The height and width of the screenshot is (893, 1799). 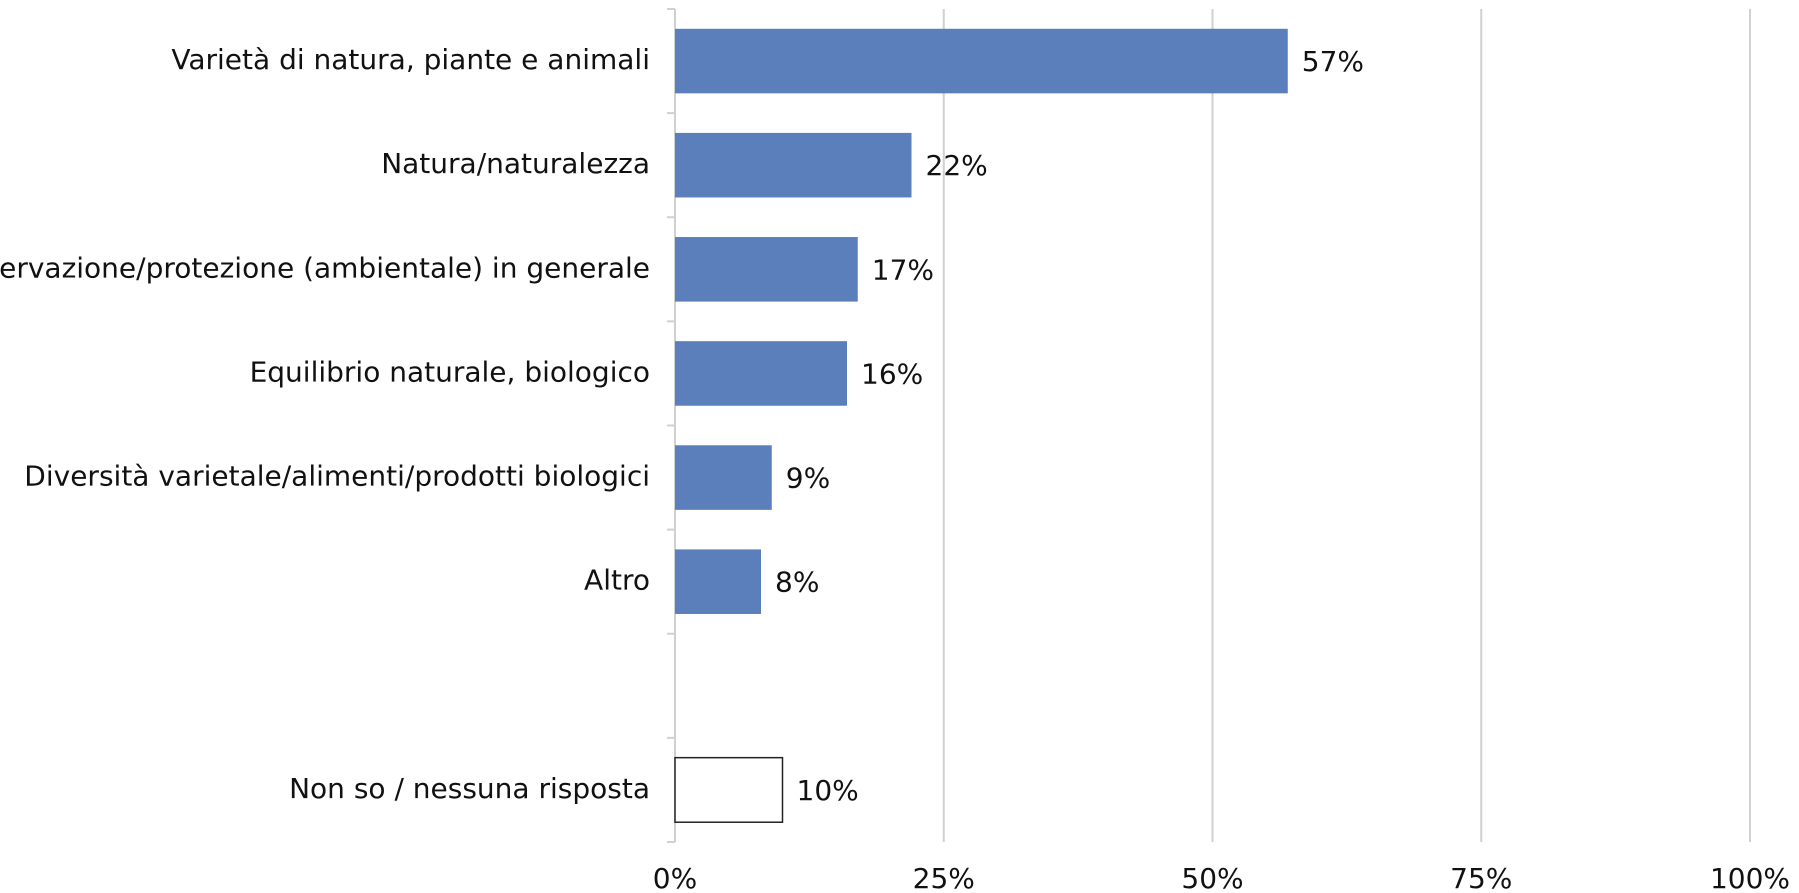 I want to click on y-tick-label: Altro, so click(x=617, y=580).